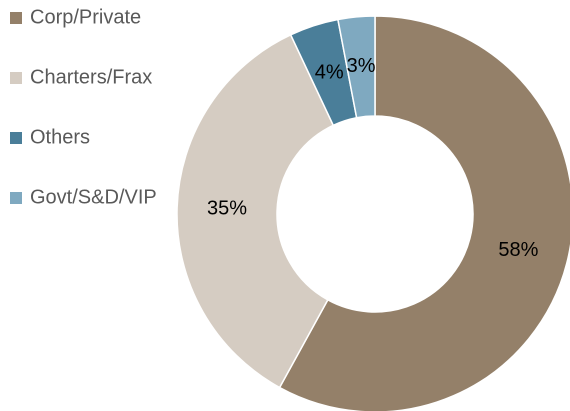  I want to click on donut-slice, so click(356, 67).